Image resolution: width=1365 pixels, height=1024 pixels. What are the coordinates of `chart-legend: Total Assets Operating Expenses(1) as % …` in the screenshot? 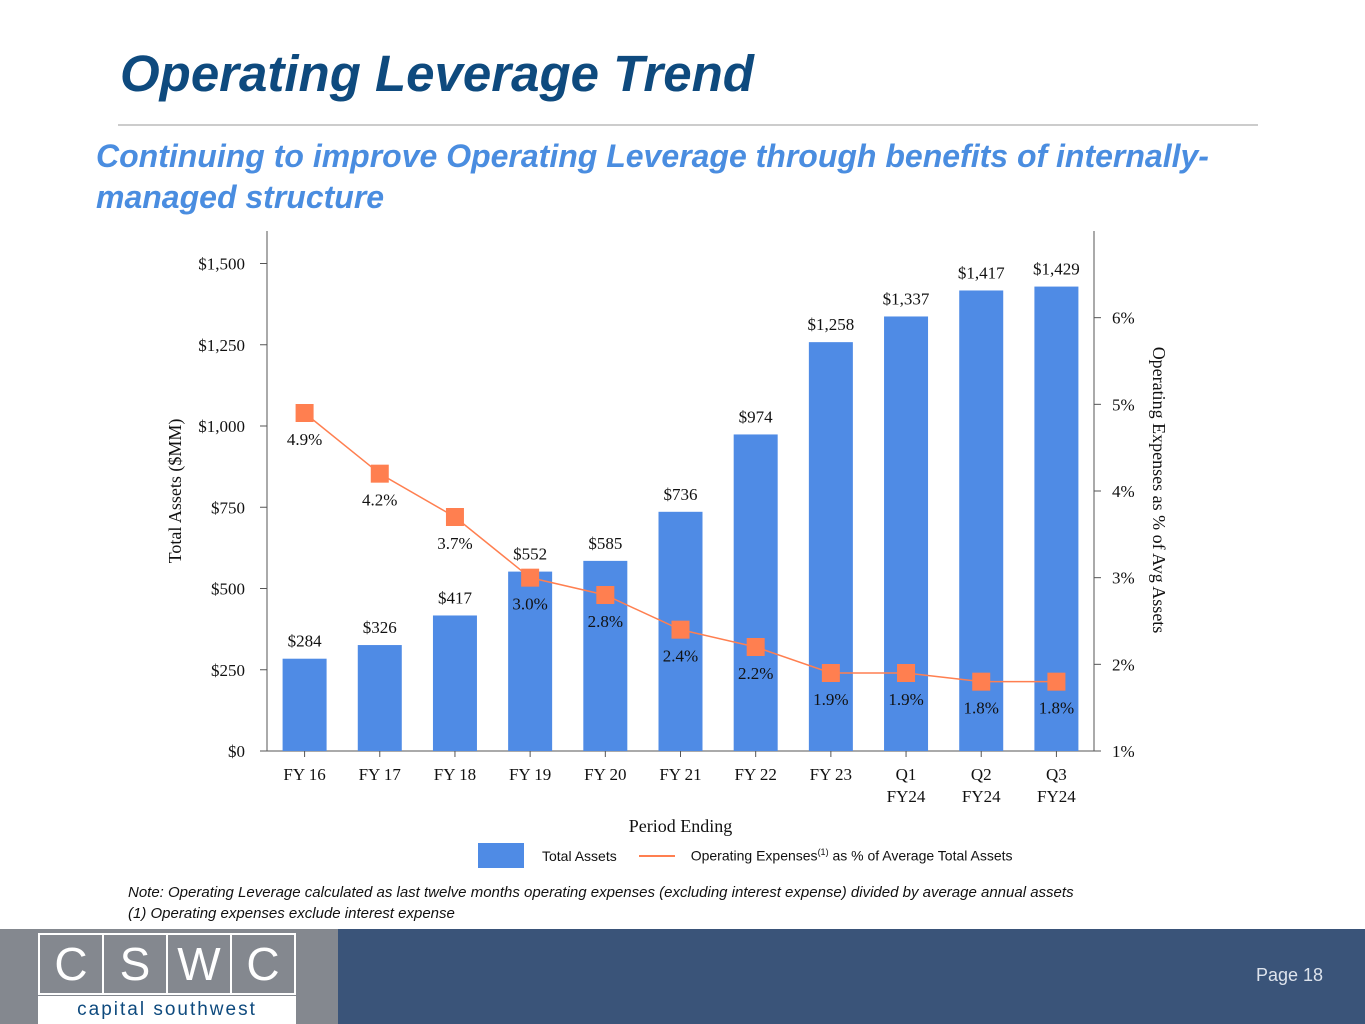 It's located at (745, 855).